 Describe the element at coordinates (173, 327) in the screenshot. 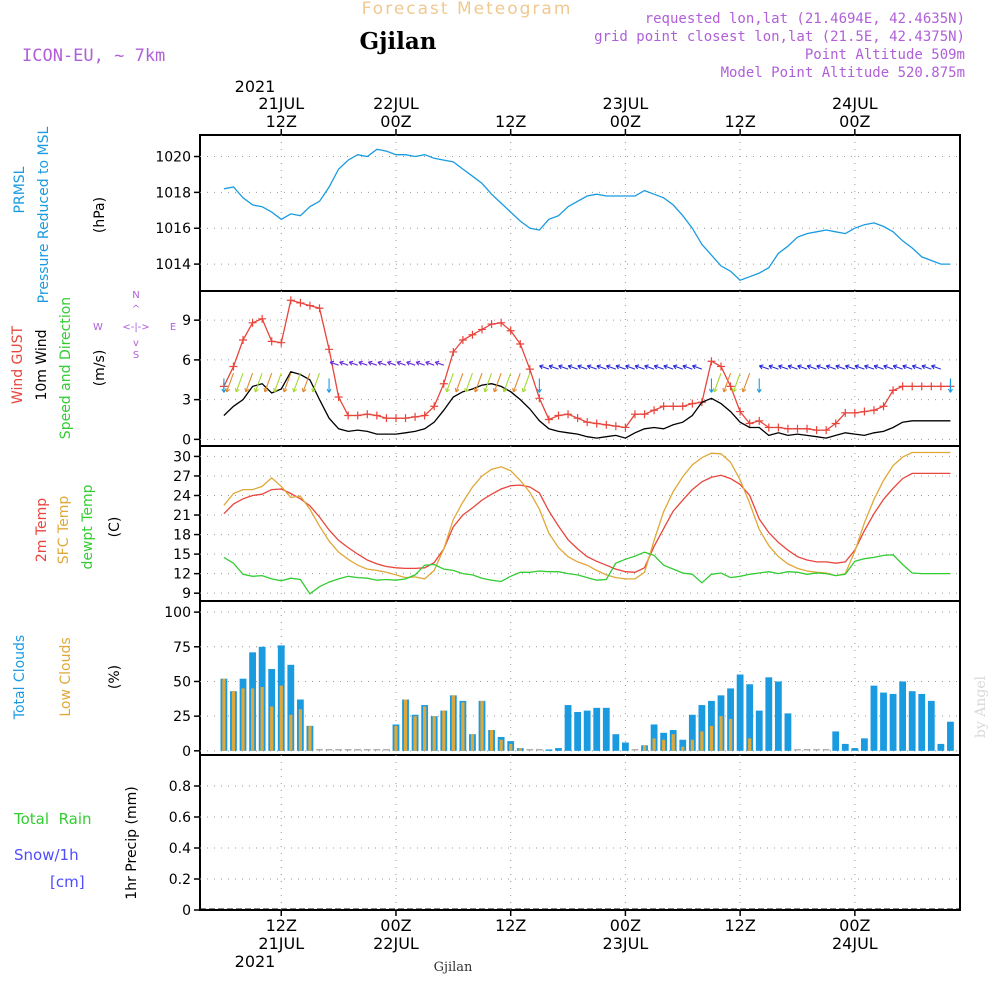

I see `compass-east-label: E` at that location.